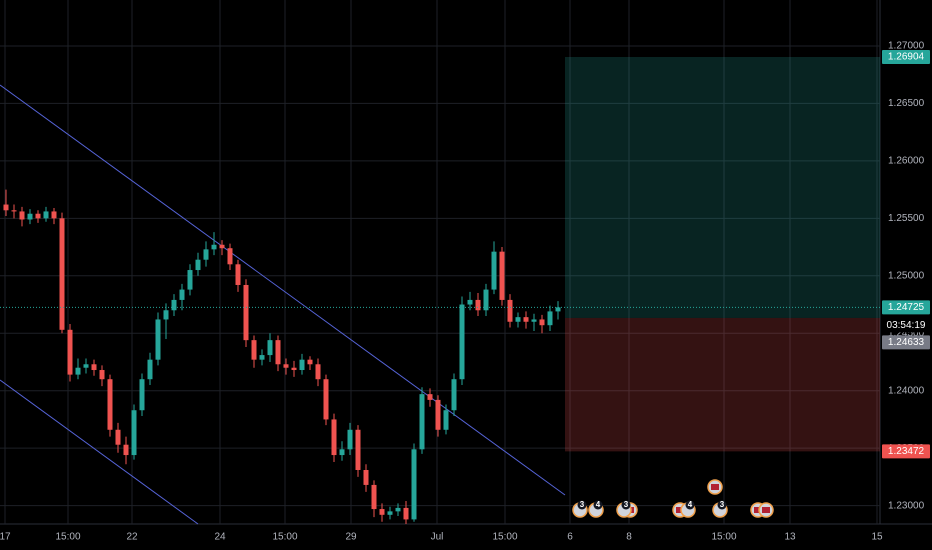 The height and width of the screenshot is (550, 932). I want to click on y-tick-label: 1.23000, so click(906, 505).